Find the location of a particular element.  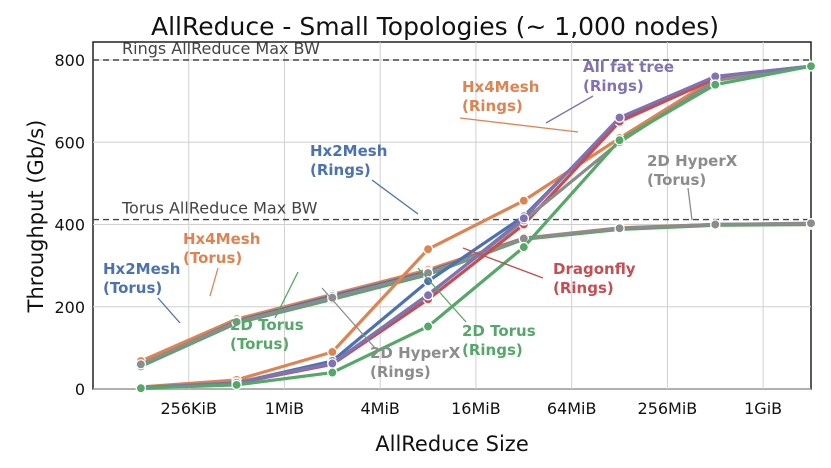

annotation-dragonfly-rings: Dragonfly (Rings) is located at coordinates (594, 278).